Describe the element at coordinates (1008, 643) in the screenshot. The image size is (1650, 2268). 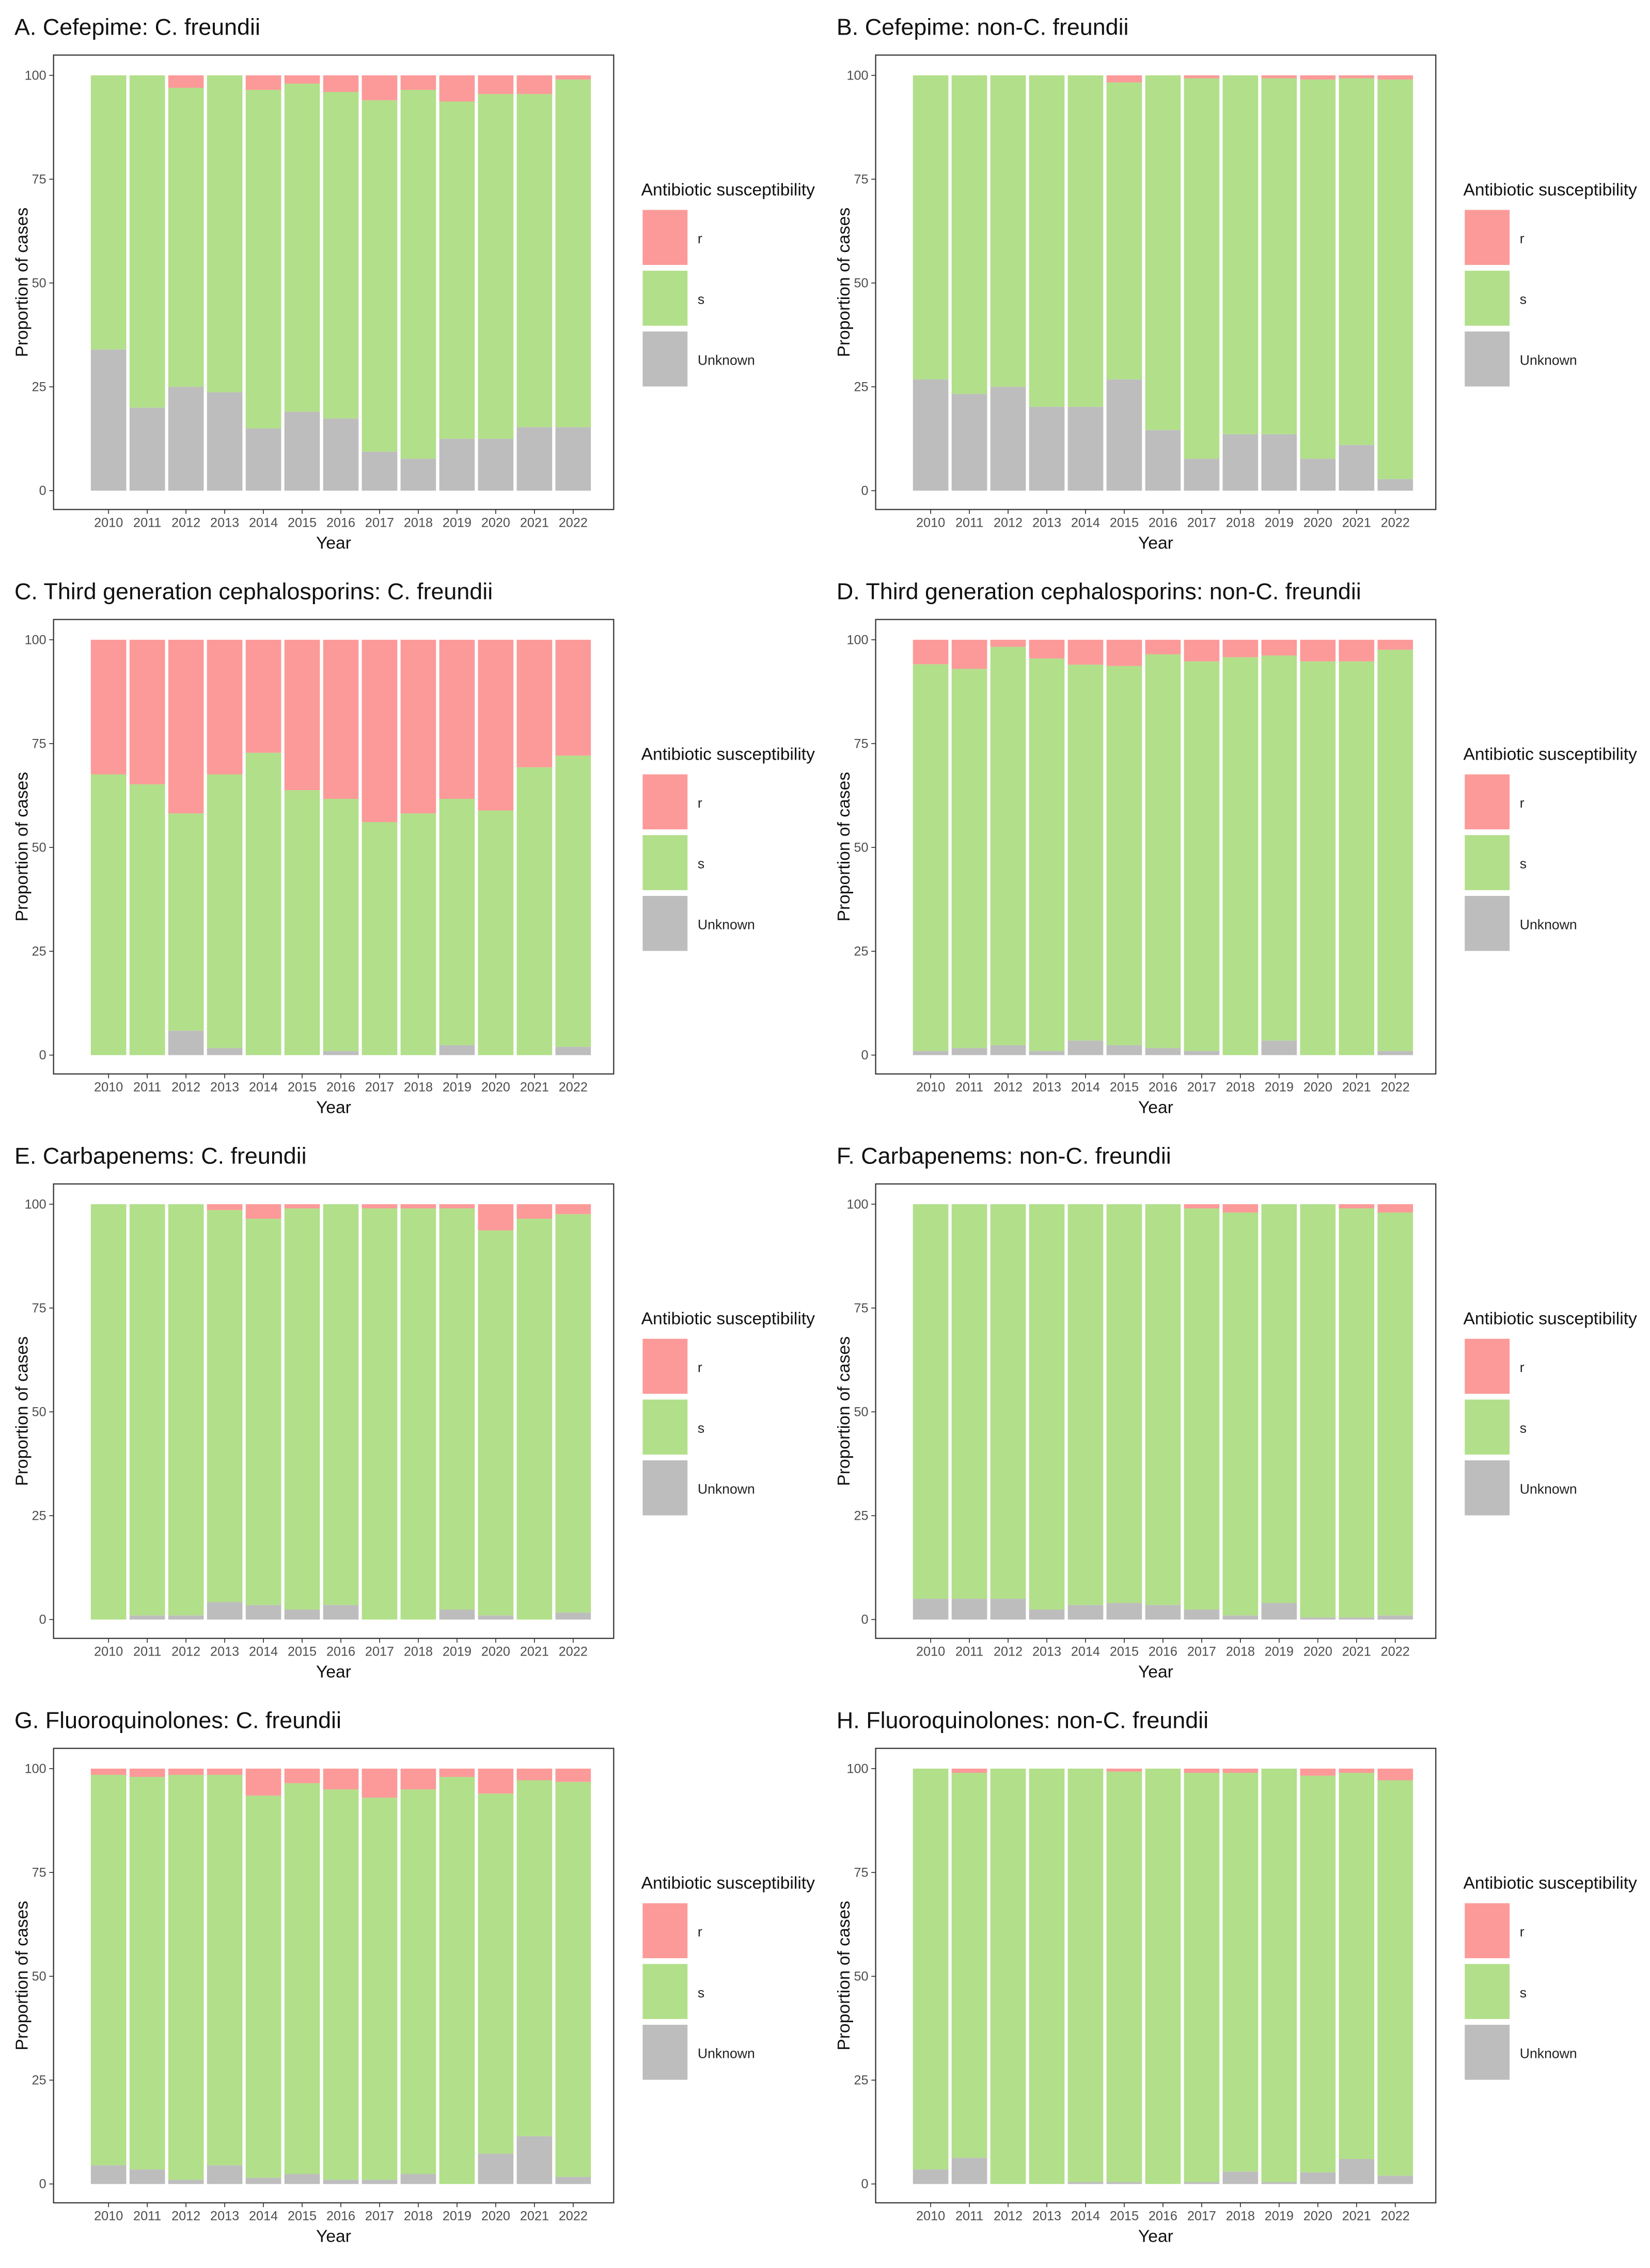
I see `bar-r-2012` at that location.